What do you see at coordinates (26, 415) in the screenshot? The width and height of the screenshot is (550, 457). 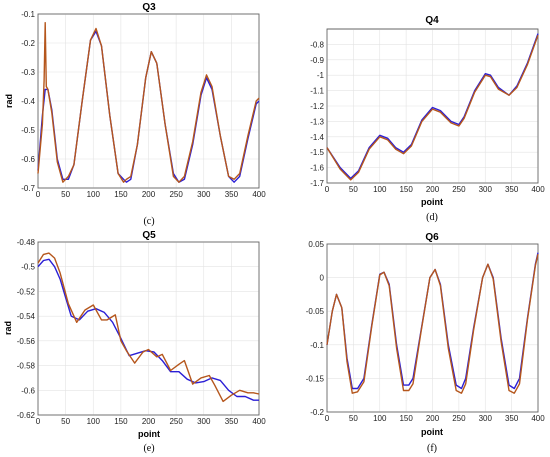 I see `y-tick-label: -0.62` at bounding box center [26, 415].